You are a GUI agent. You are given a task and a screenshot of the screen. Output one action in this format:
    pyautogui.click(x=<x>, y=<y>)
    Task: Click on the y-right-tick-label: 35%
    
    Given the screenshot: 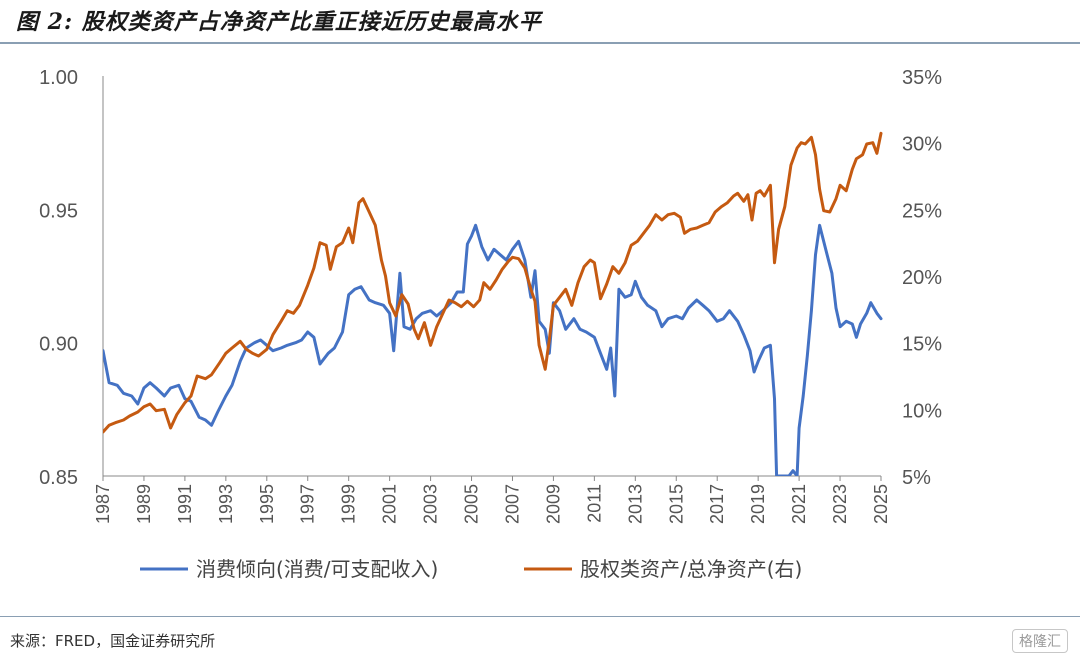 What is the action you would take?
    pyautogui.click(x=922, y=78)
    